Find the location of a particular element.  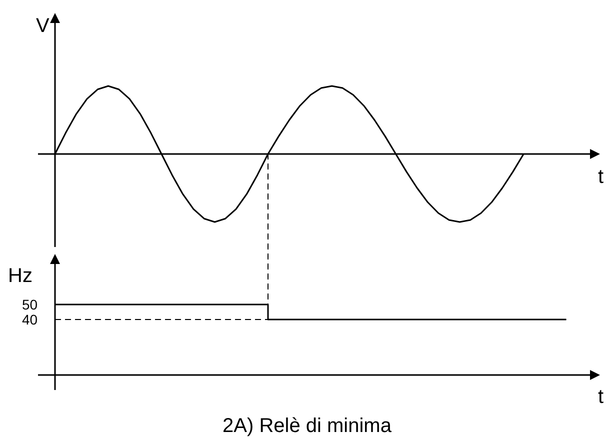

y-tick-label: 50 is located at coordinates (30, 304).